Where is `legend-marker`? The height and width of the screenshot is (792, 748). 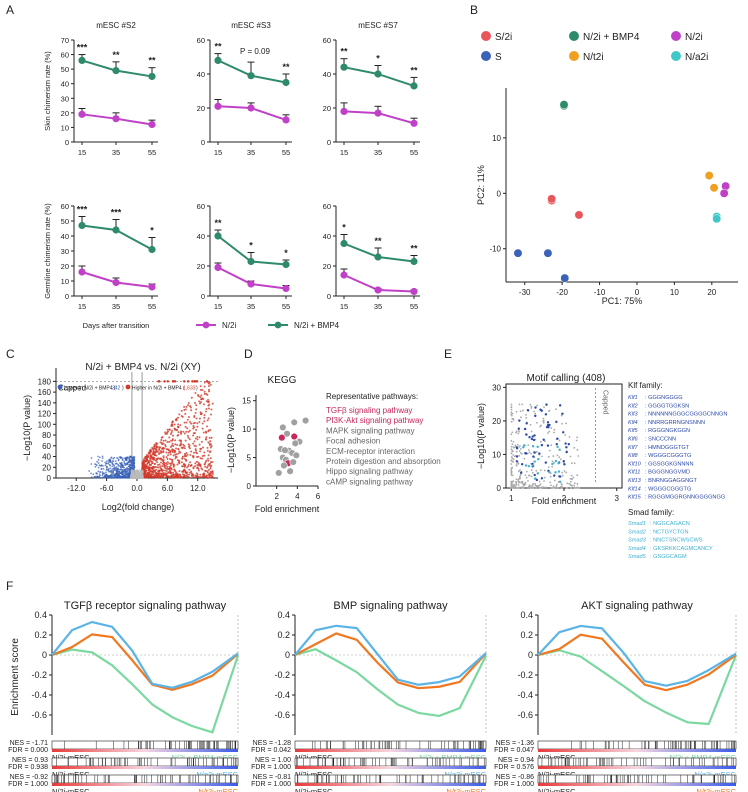
legend-marker is located at coordinates (278, 325).